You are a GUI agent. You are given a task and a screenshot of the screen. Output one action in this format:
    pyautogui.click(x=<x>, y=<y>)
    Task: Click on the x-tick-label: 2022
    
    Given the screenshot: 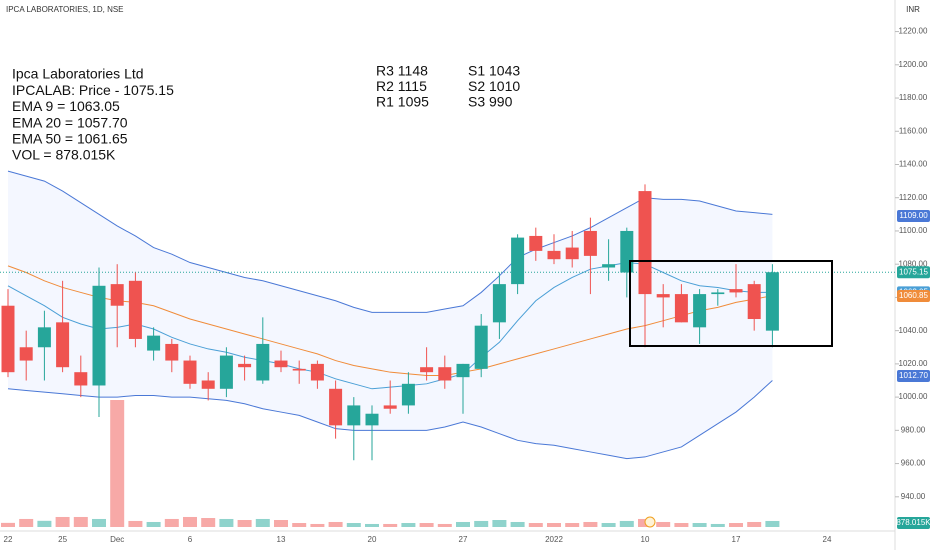 What is the action you would take?
    pyautogui.click(x=554, y=539)
    